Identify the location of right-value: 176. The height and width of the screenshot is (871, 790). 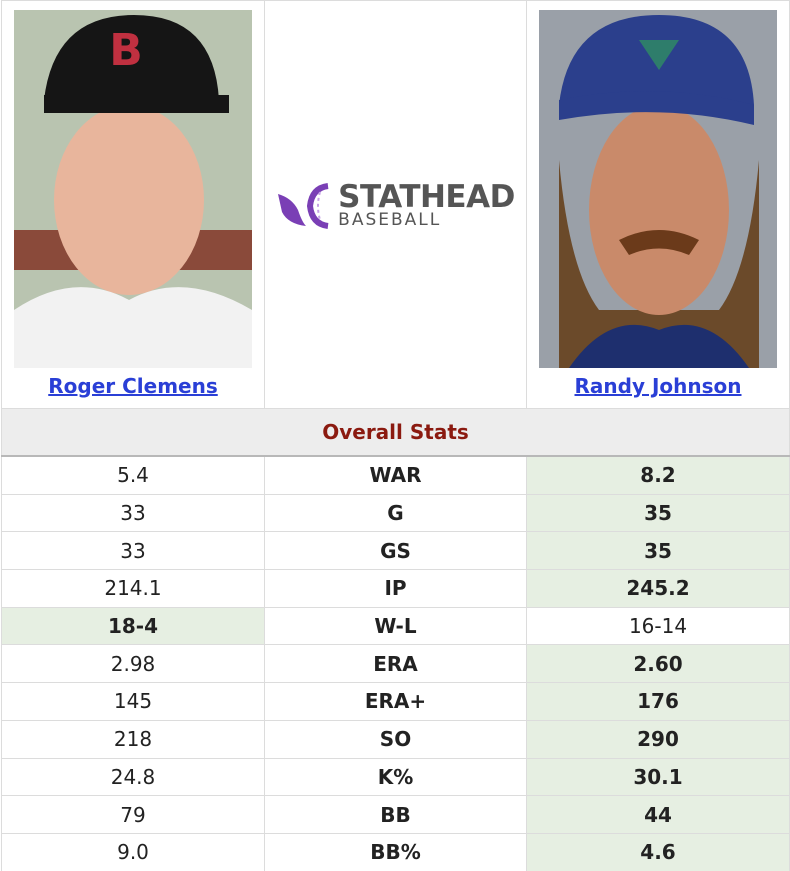
(658, 701).